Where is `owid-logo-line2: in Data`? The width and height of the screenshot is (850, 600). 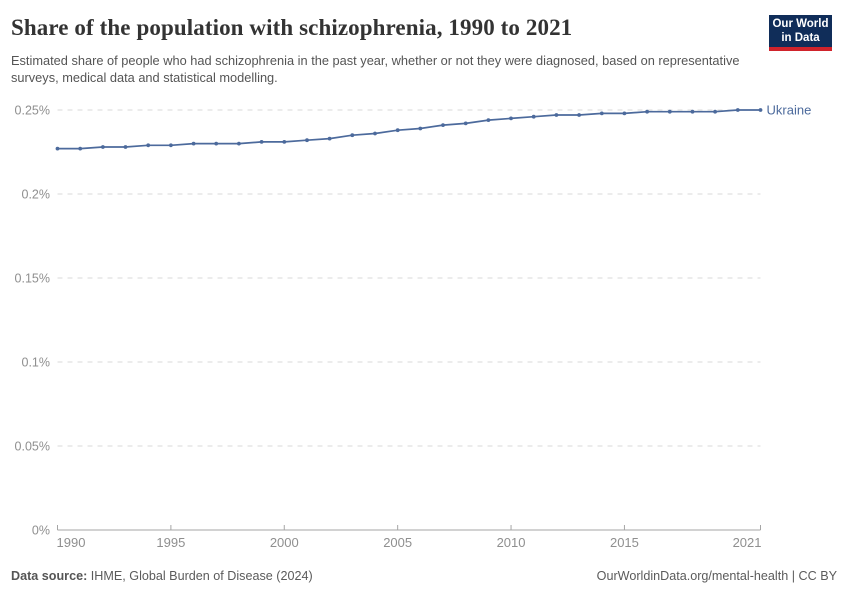 owid-logo-line2: in Data is located at coordinates (800, 37).